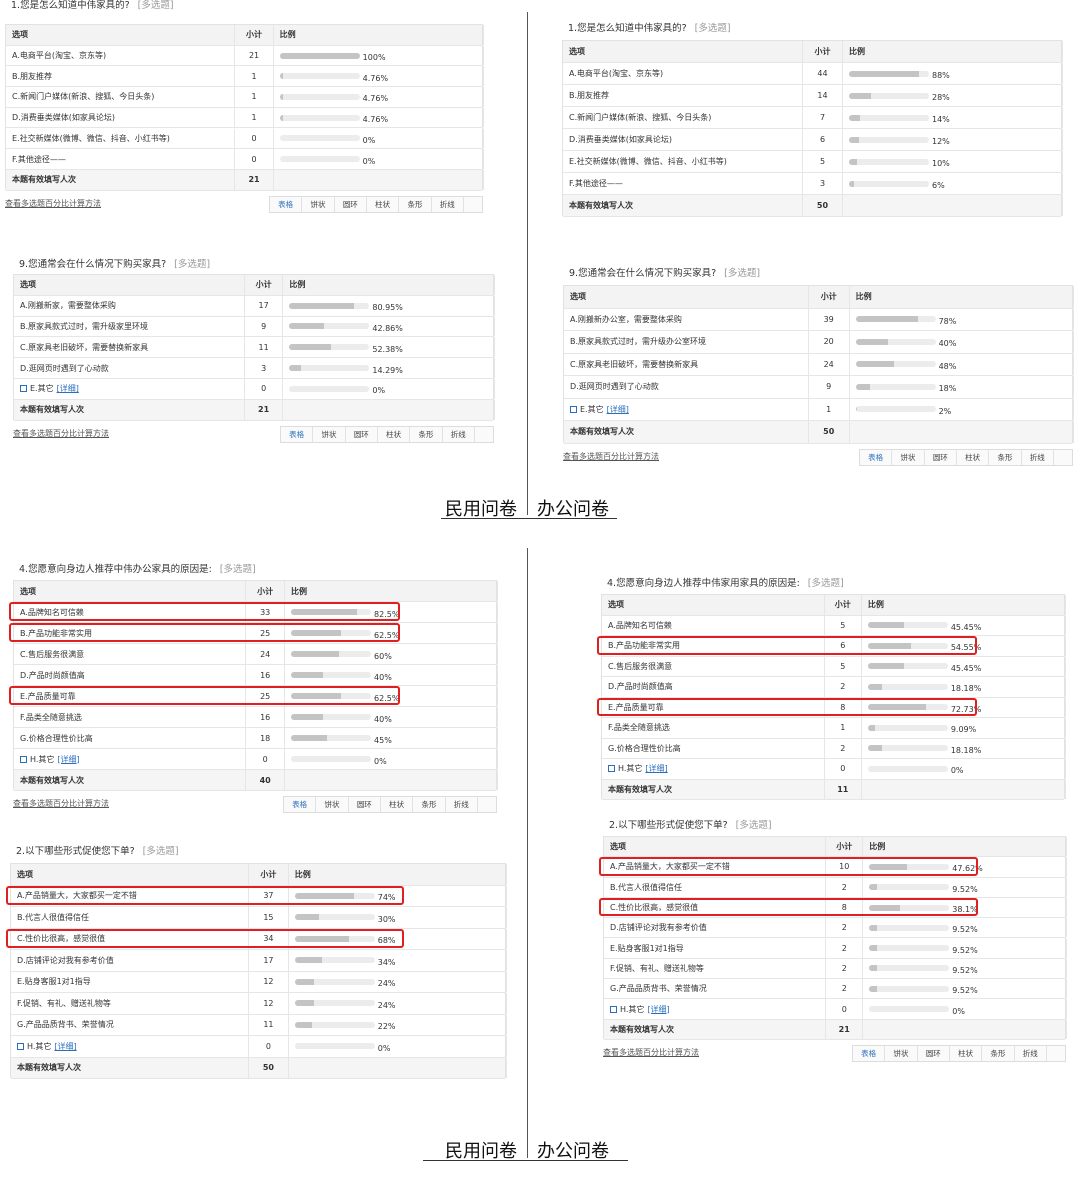 The height and width of the screenshot is (1197, 1080). What do you see at coordinates (254, 159) in the screenshot?
I see `count-cell: 0` at bounding box center [254, 159].